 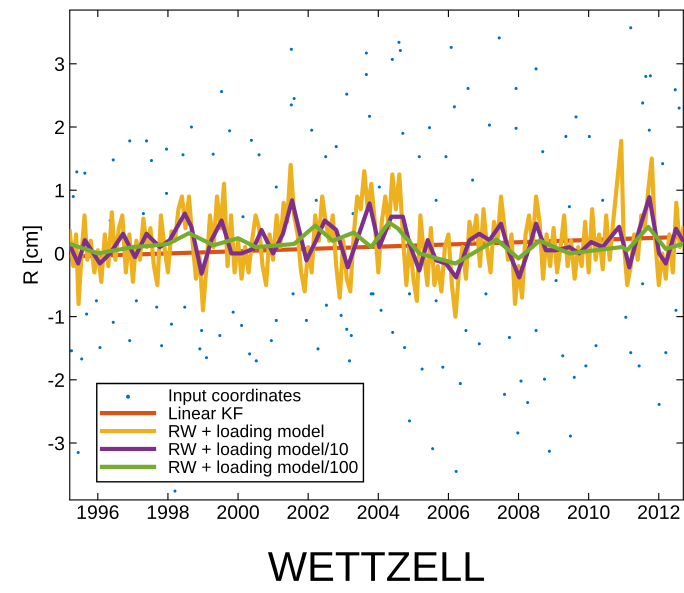 I want to click on y-tick-label: -1, so click(x=56, y=317).